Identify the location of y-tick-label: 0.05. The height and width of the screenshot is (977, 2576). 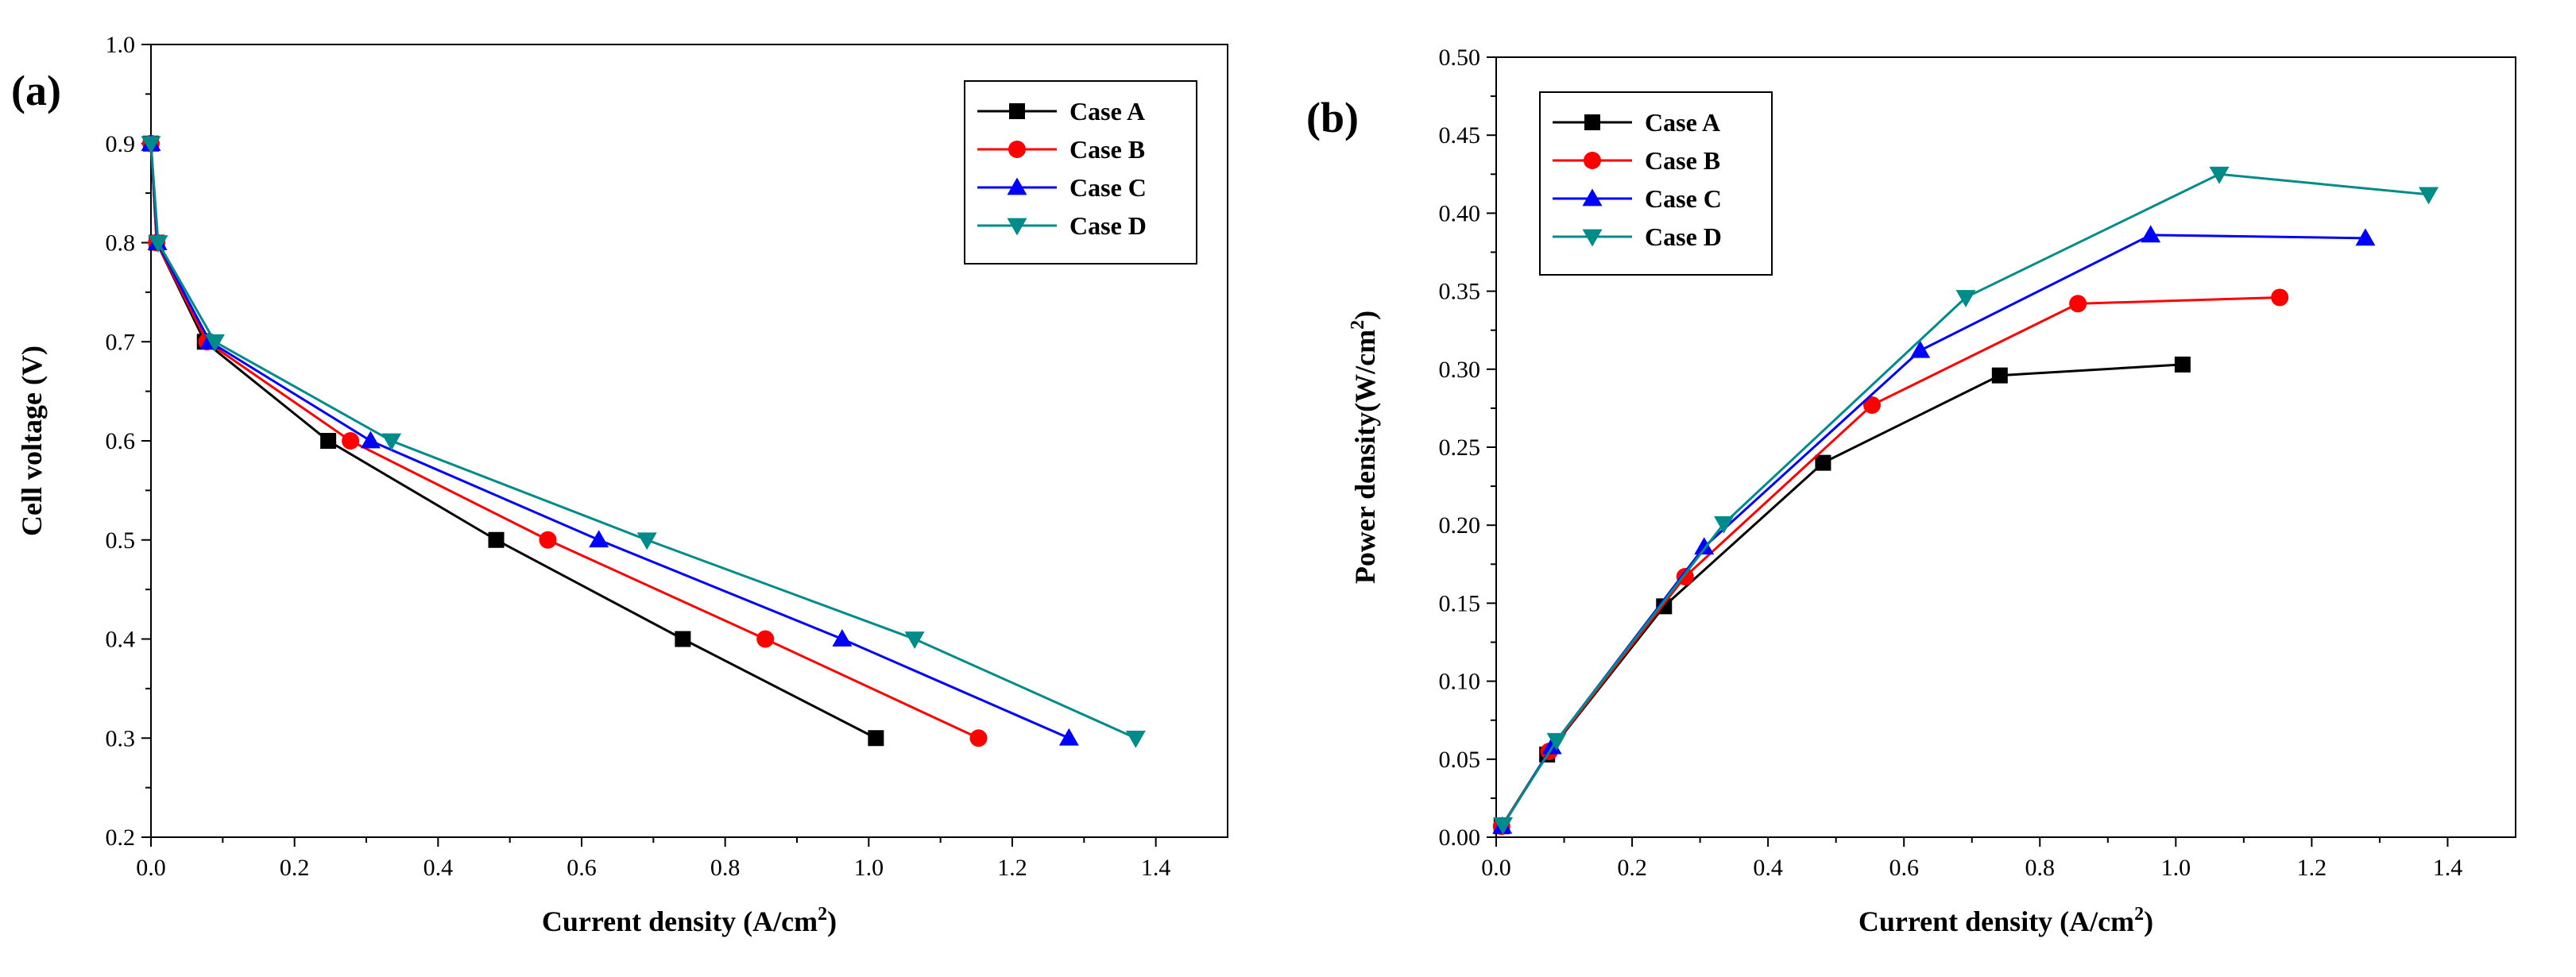
(1460, 760).